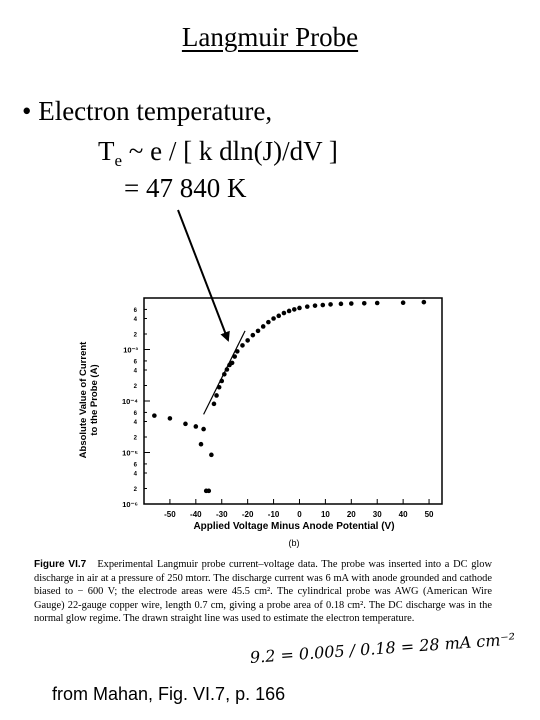 The image size is (540, 720). Describe the element at coordinates (325, 514) in the screenshot. I see `x-tick-label: 10` at that location.